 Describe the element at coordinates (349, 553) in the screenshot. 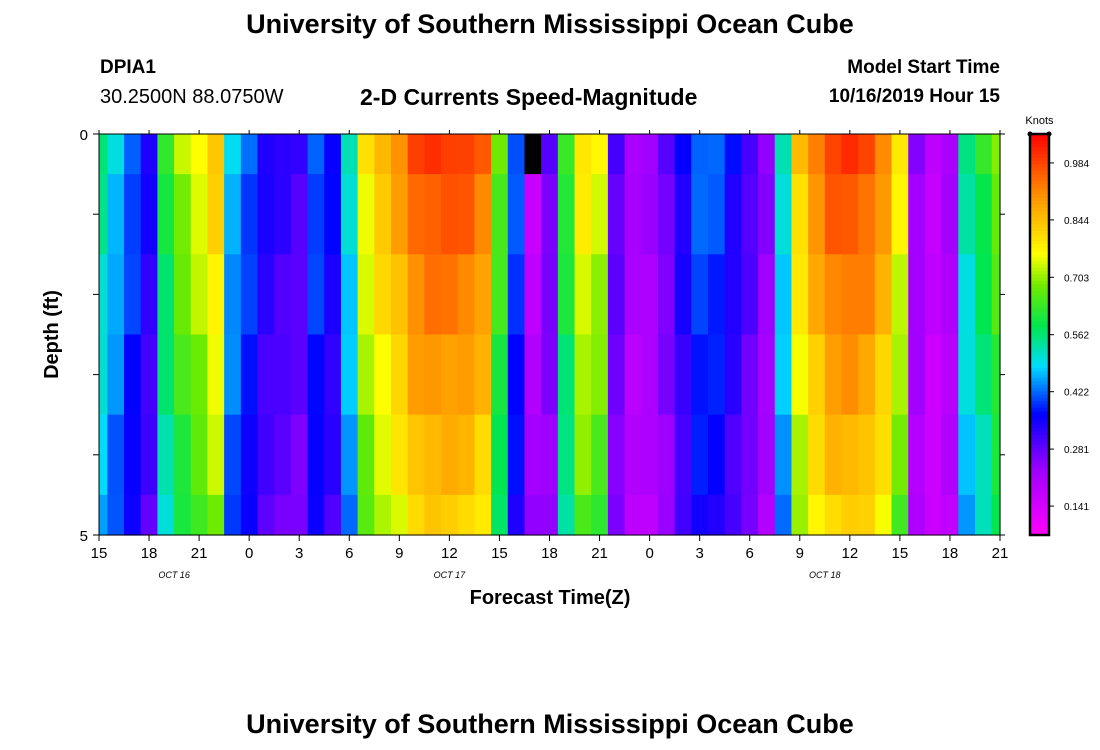

I see `x-tick-label: 6` at that location.